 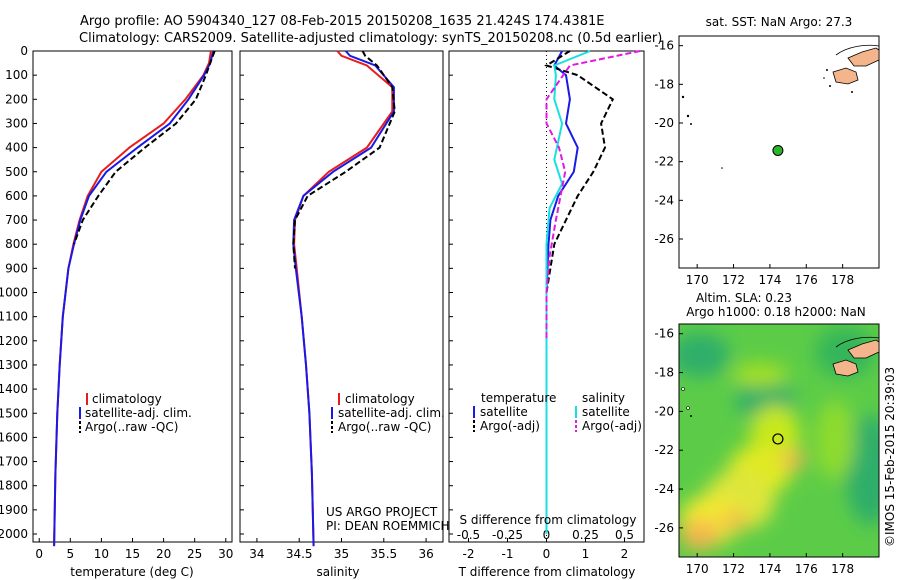 I want to click on sla-map-panel, so click(x=779, y=440).